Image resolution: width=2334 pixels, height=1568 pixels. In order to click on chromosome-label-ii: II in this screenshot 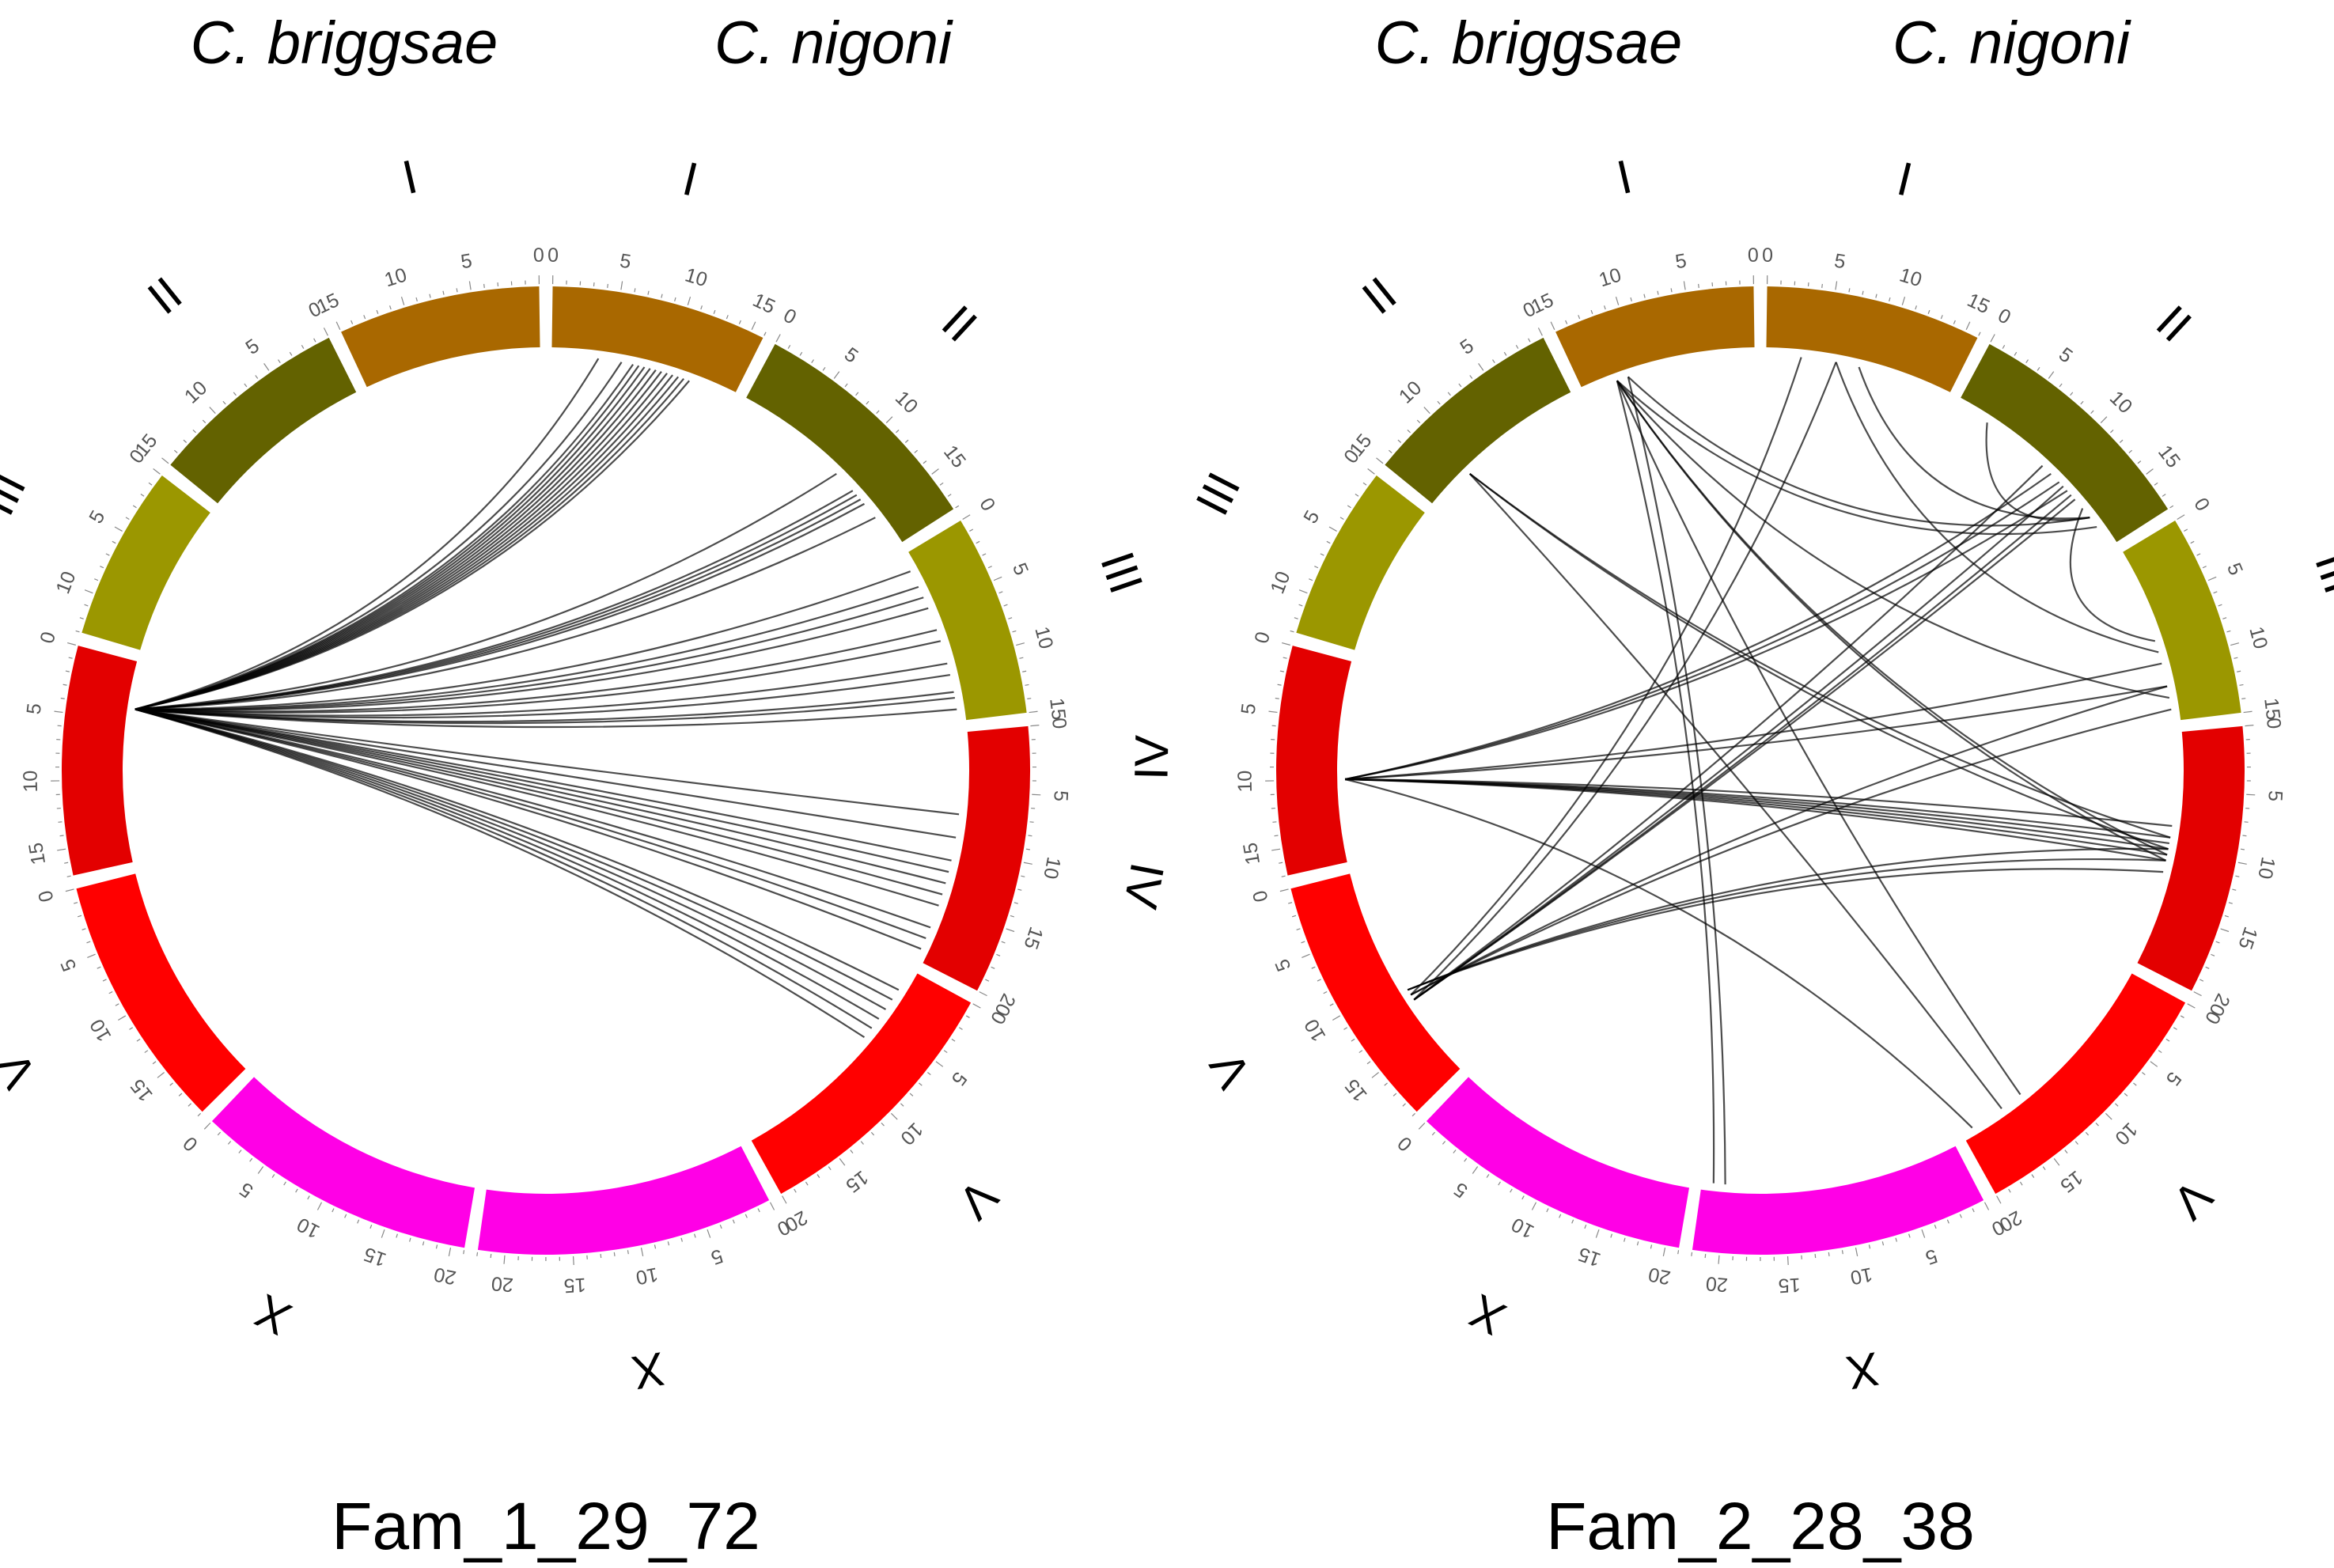, I will do `click(164, 295)`.